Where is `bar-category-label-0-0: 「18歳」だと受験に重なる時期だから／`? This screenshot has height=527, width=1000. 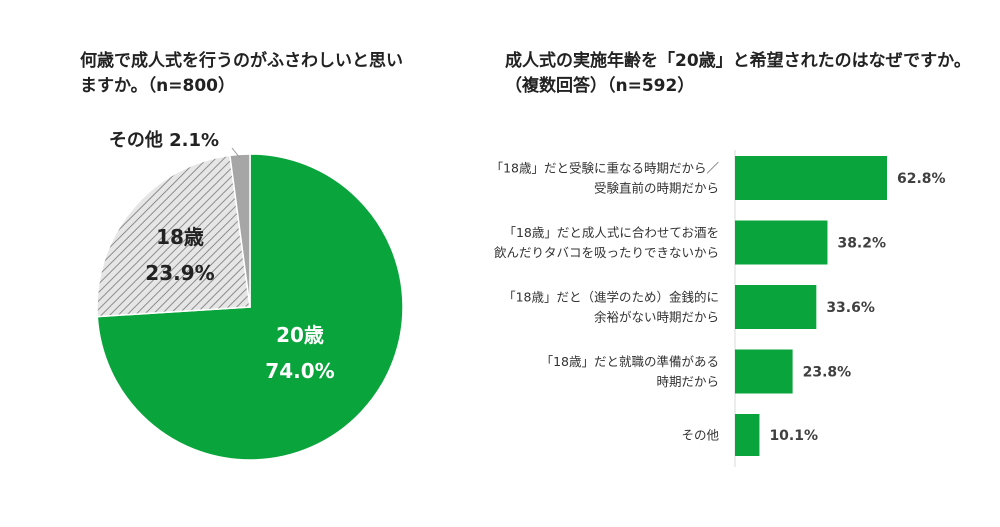 bar-category-label-0-0: 「18歳」だと受験に重なる時期だから／ is located at coordinates (605, 168).